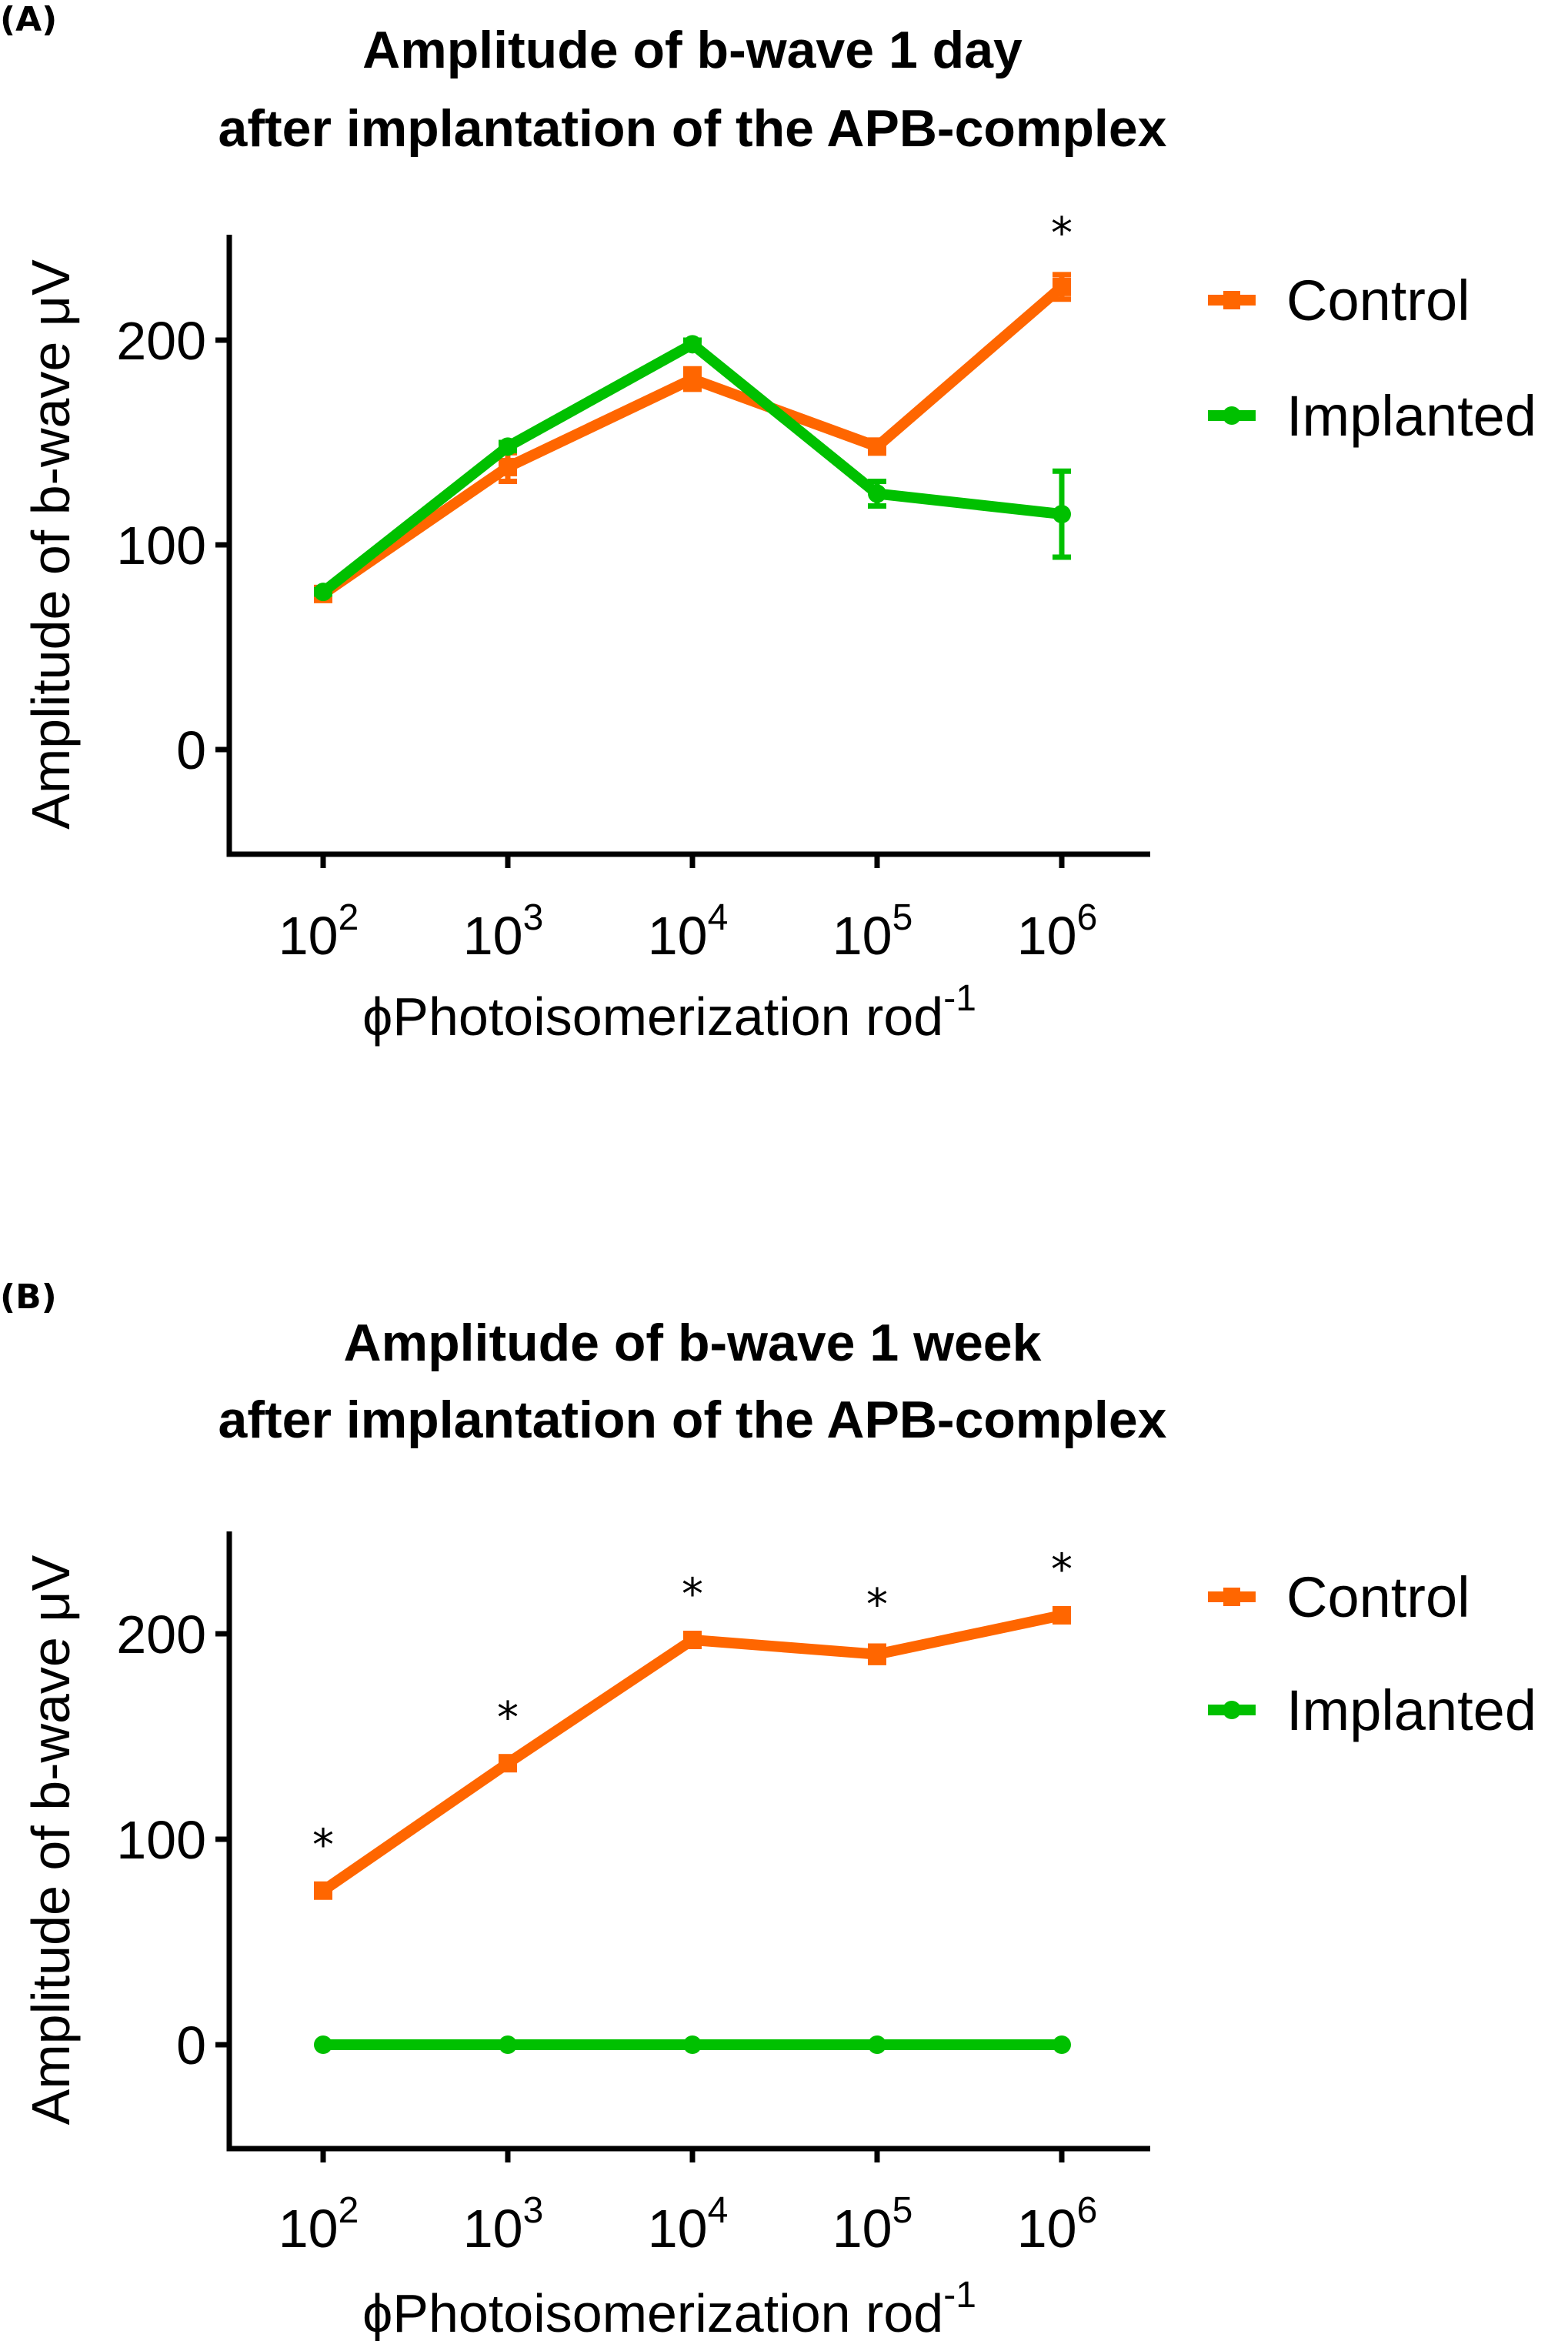 The image size is (1568, 2341). What do you see at coordinates (28, 1297) in the screenshot?
I see `panel-label: (B)` at bounding box center [28, 1297].